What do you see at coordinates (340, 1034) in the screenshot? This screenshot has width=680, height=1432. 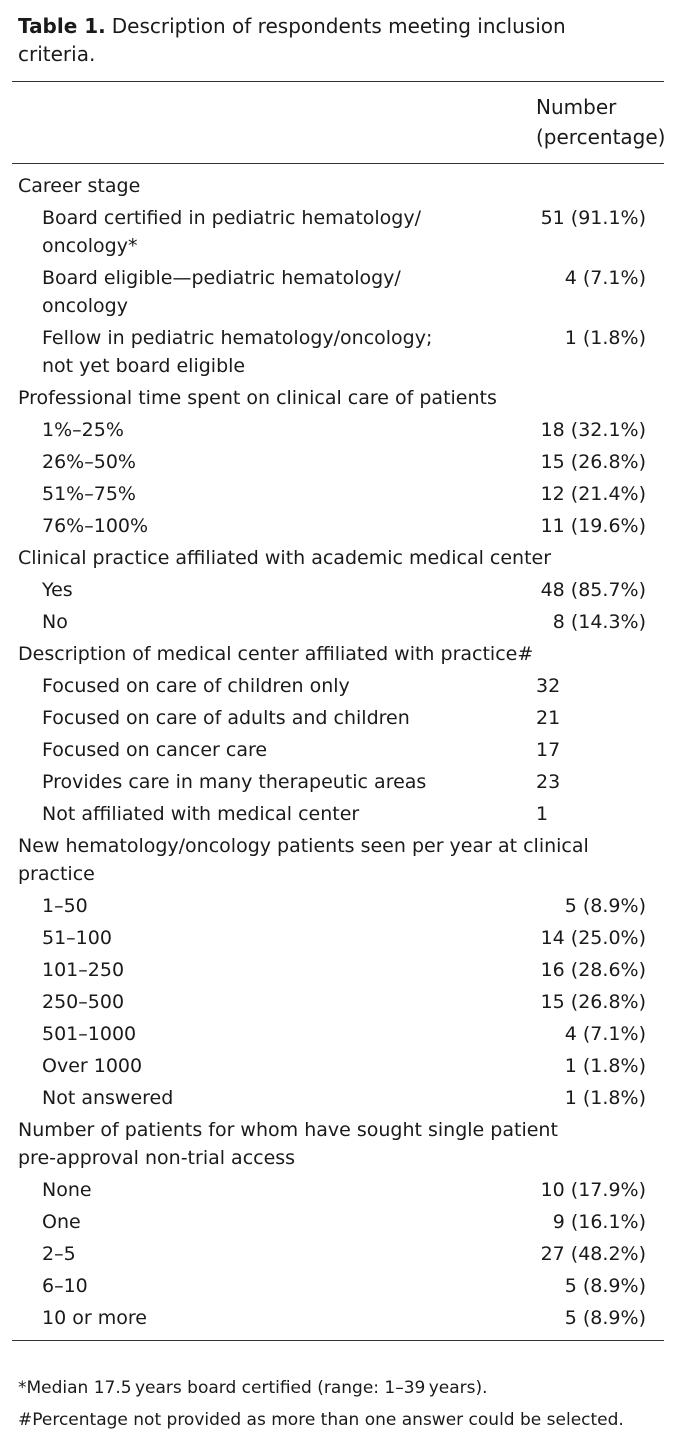 I see `table-row: 501–1000 4 (7.1%)` at bounding box center [340, 1034].